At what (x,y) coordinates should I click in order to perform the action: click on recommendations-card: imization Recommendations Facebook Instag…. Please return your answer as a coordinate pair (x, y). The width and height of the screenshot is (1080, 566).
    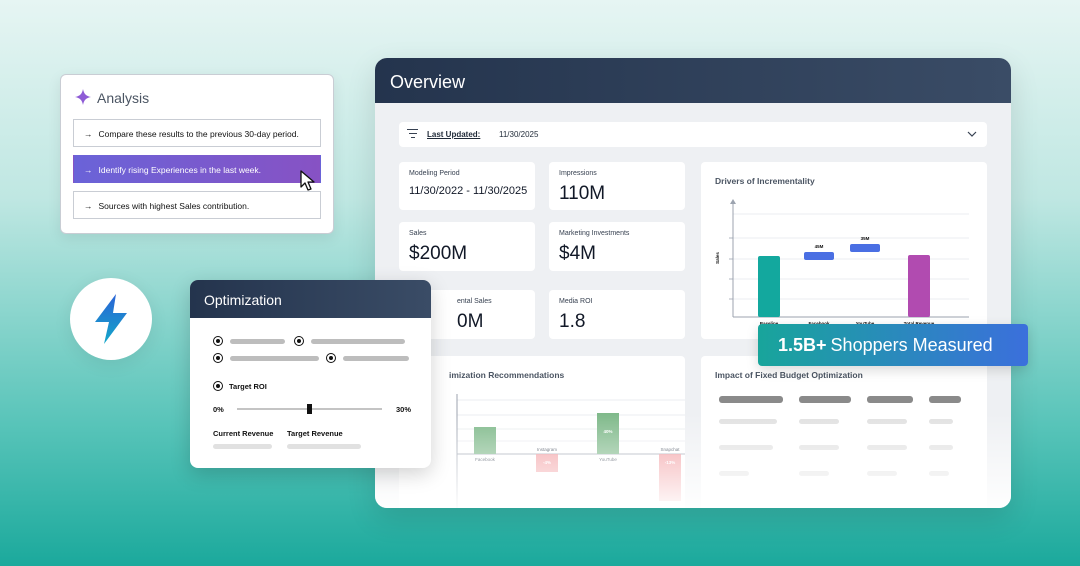
    Looking at the image, I should click on (542, 432).